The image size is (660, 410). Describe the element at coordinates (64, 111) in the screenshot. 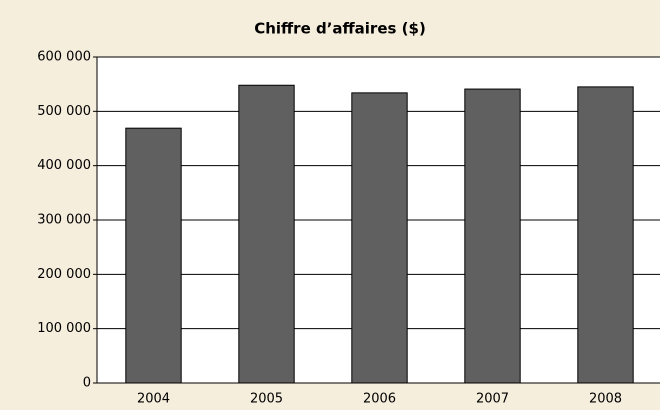

I see `y-tick-label: 500 000` at that location.